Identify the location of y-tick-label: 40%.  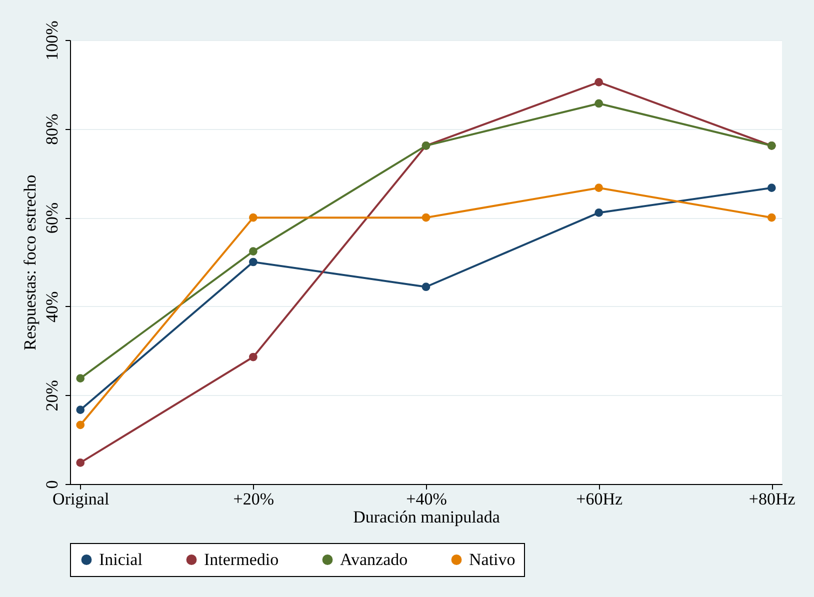
(52, 306).